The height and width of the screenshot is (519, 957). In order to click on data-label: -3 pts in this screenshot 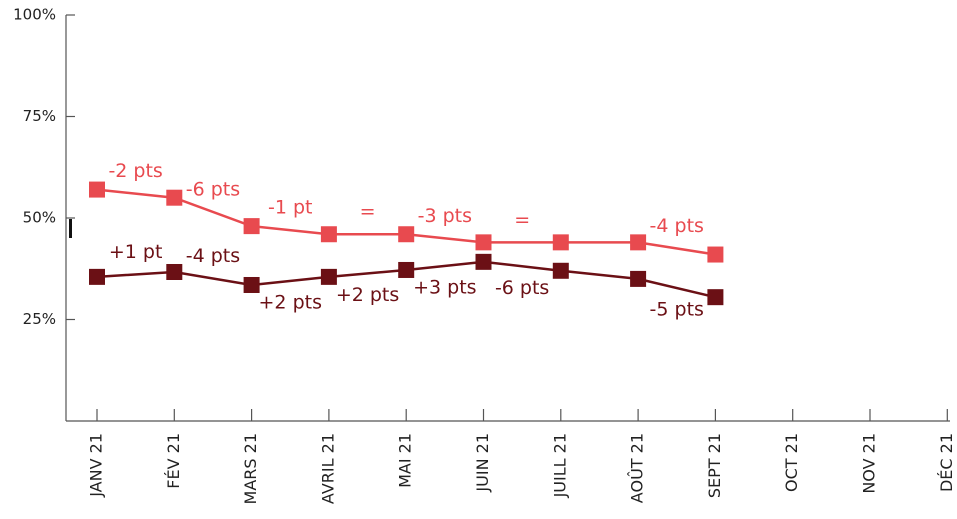, I will do `click(445, 216)`.